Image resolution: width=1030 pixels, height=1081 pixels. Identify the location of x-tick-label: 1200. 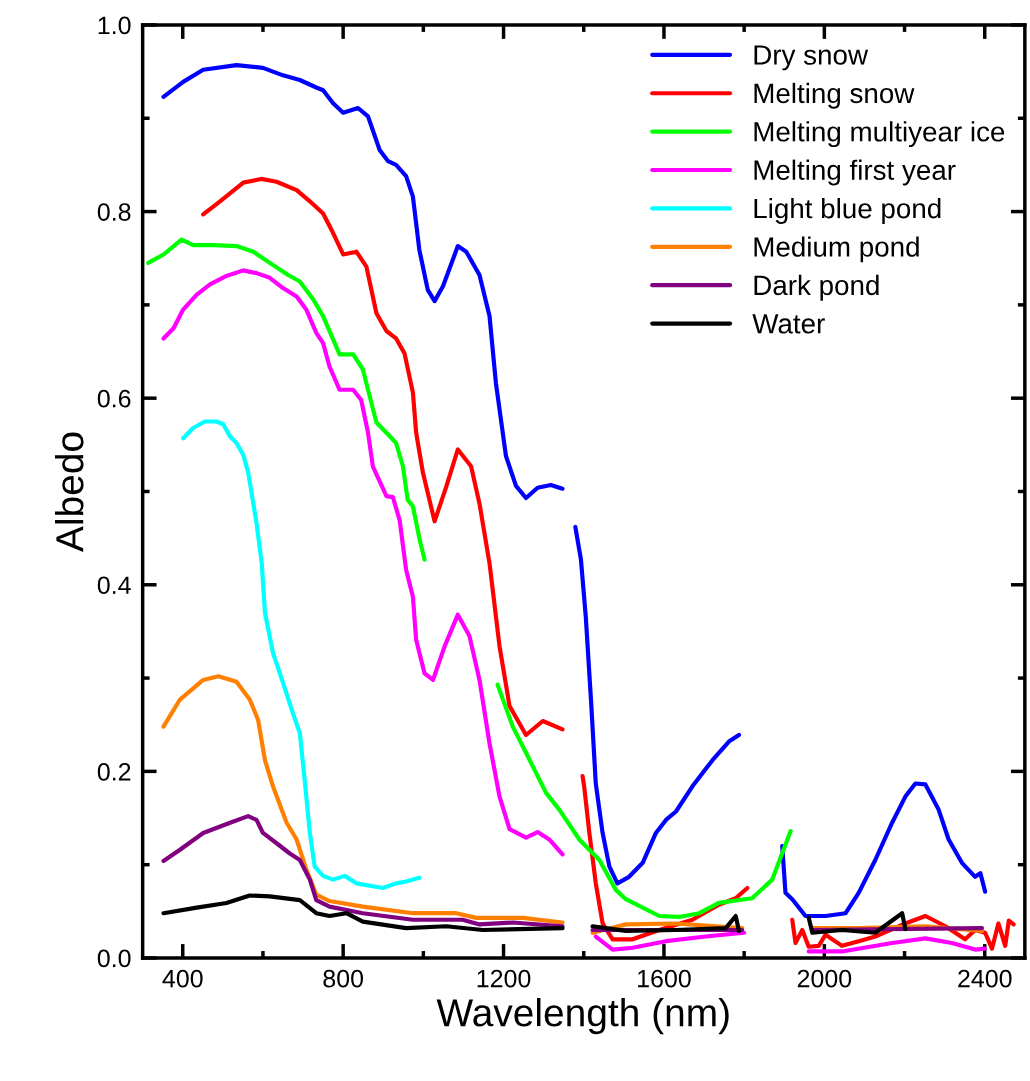
(504, 978).